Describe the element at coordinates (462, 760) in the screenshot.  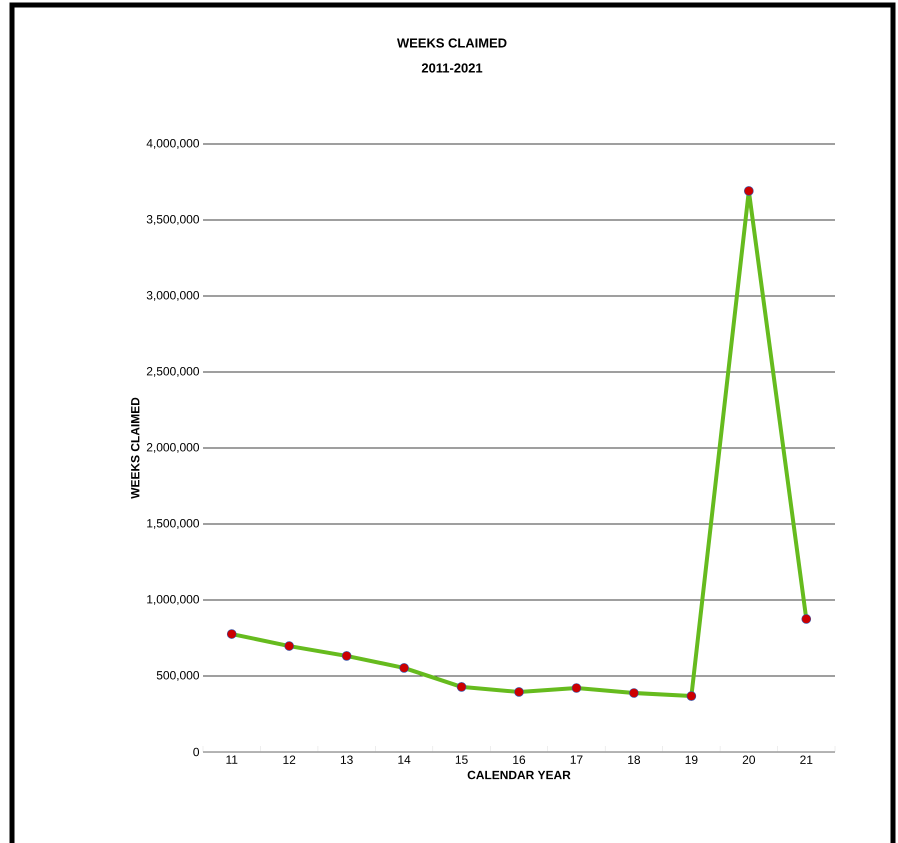
I see `x-tick-label: 15` at that location.